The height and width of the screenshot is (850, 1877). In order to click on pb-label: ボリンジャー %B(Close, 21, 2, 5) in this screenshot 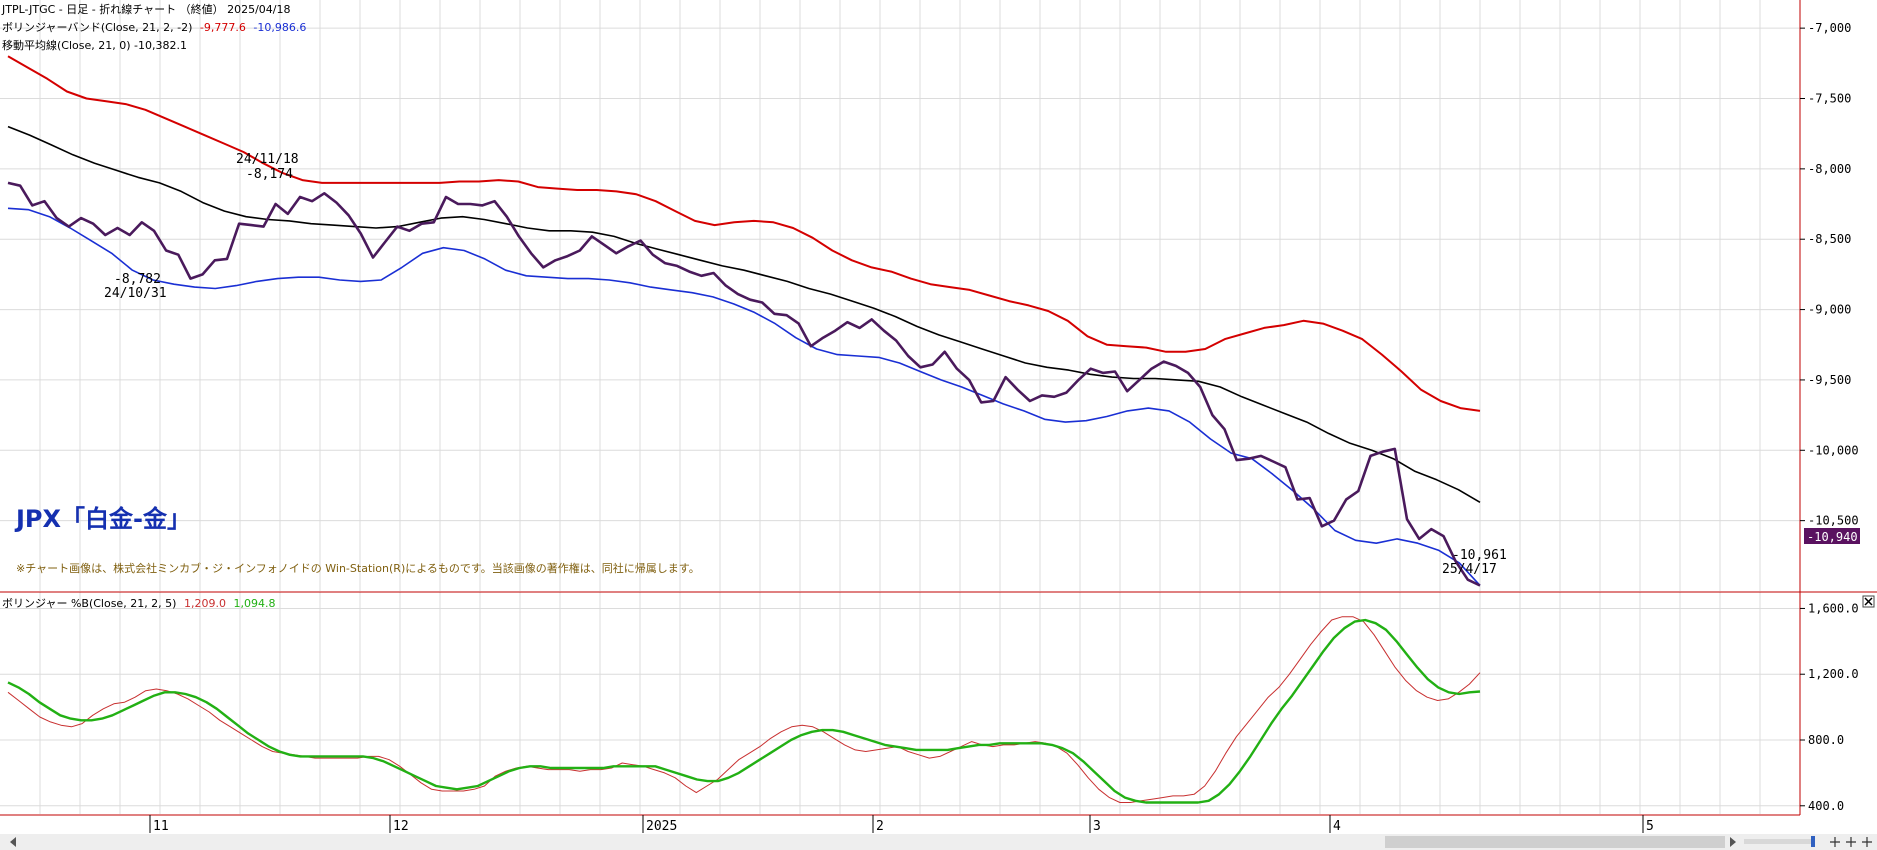, I will do `click(89, 603)`.